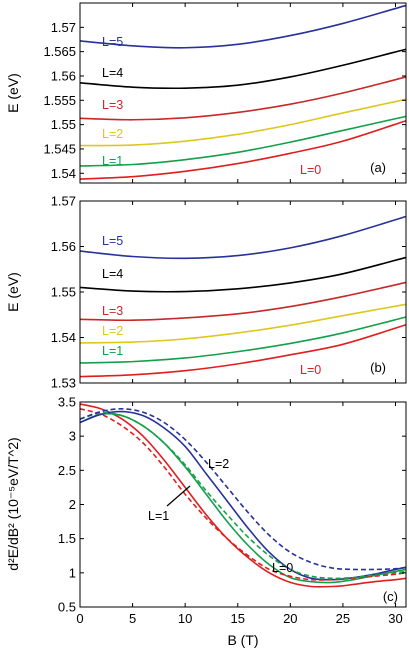 This screenshot has width=409, height=654. I want to click on panel-a-annotation-L1: L=1, so click(112, 161).